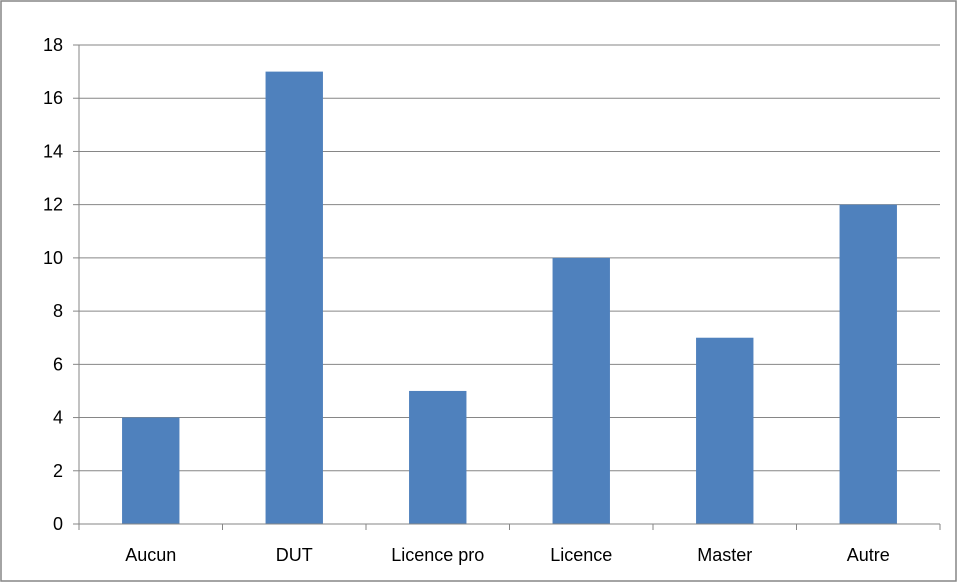 This screenshot has height=582, width=957. What do you see at coordinates (58, 311) in the screenshot?
I see `y-tick-label: 8` at bounding box center [58, 311].